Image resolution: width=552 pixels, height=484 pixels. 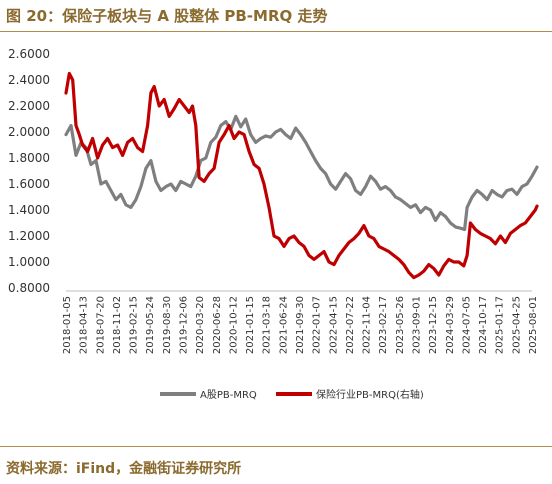 What do you see at coordinates (367, 325) in the screenshot?
I see `x-tick-label: 2022-11-04` at bounding box center [367, 325].